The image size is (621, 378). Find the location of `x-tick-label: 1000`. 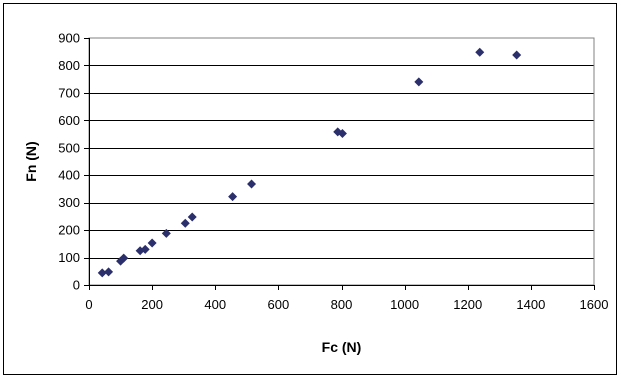

x-tick-label: 1000 is located at coordinates (404, 304).